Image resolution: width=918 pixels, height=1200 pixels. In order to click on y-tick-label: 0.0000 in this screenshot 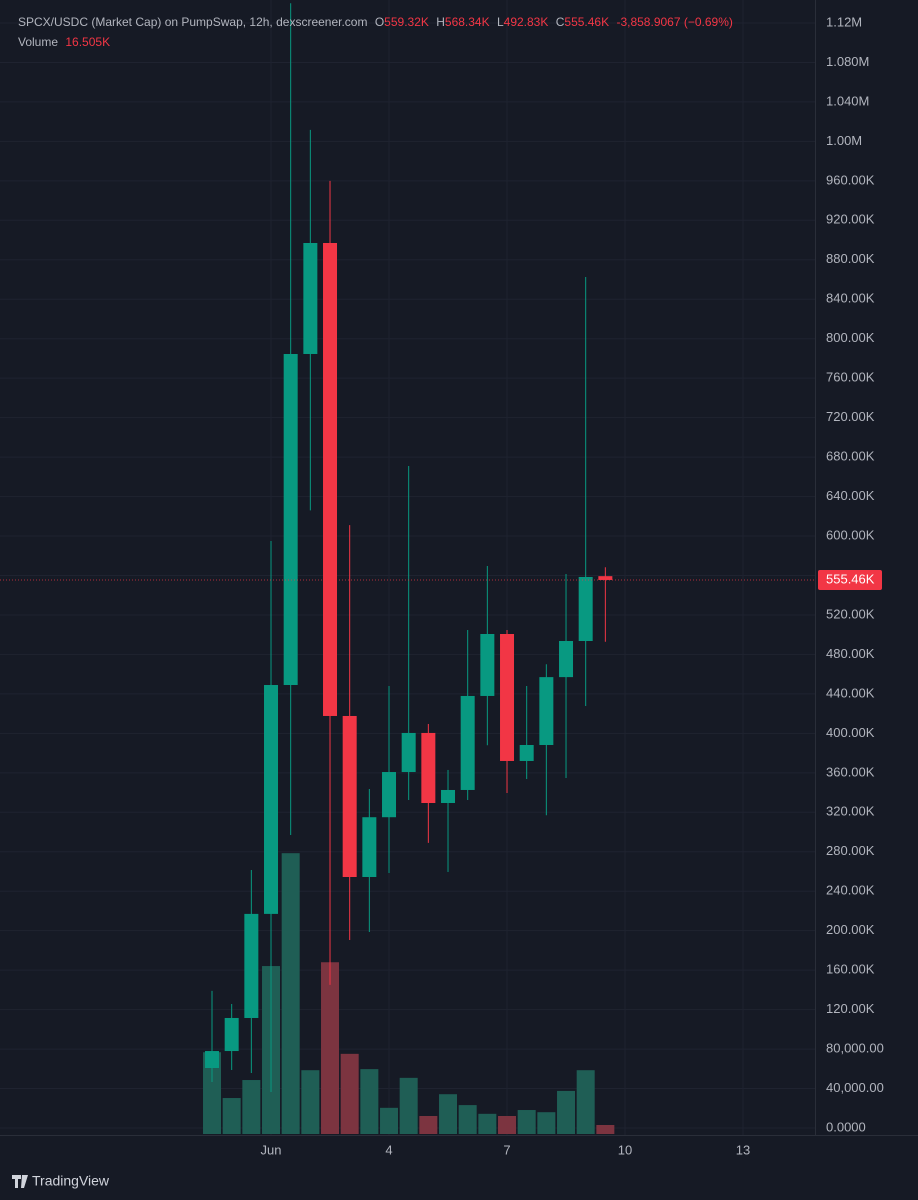, I will do `click(846, 1126)`.